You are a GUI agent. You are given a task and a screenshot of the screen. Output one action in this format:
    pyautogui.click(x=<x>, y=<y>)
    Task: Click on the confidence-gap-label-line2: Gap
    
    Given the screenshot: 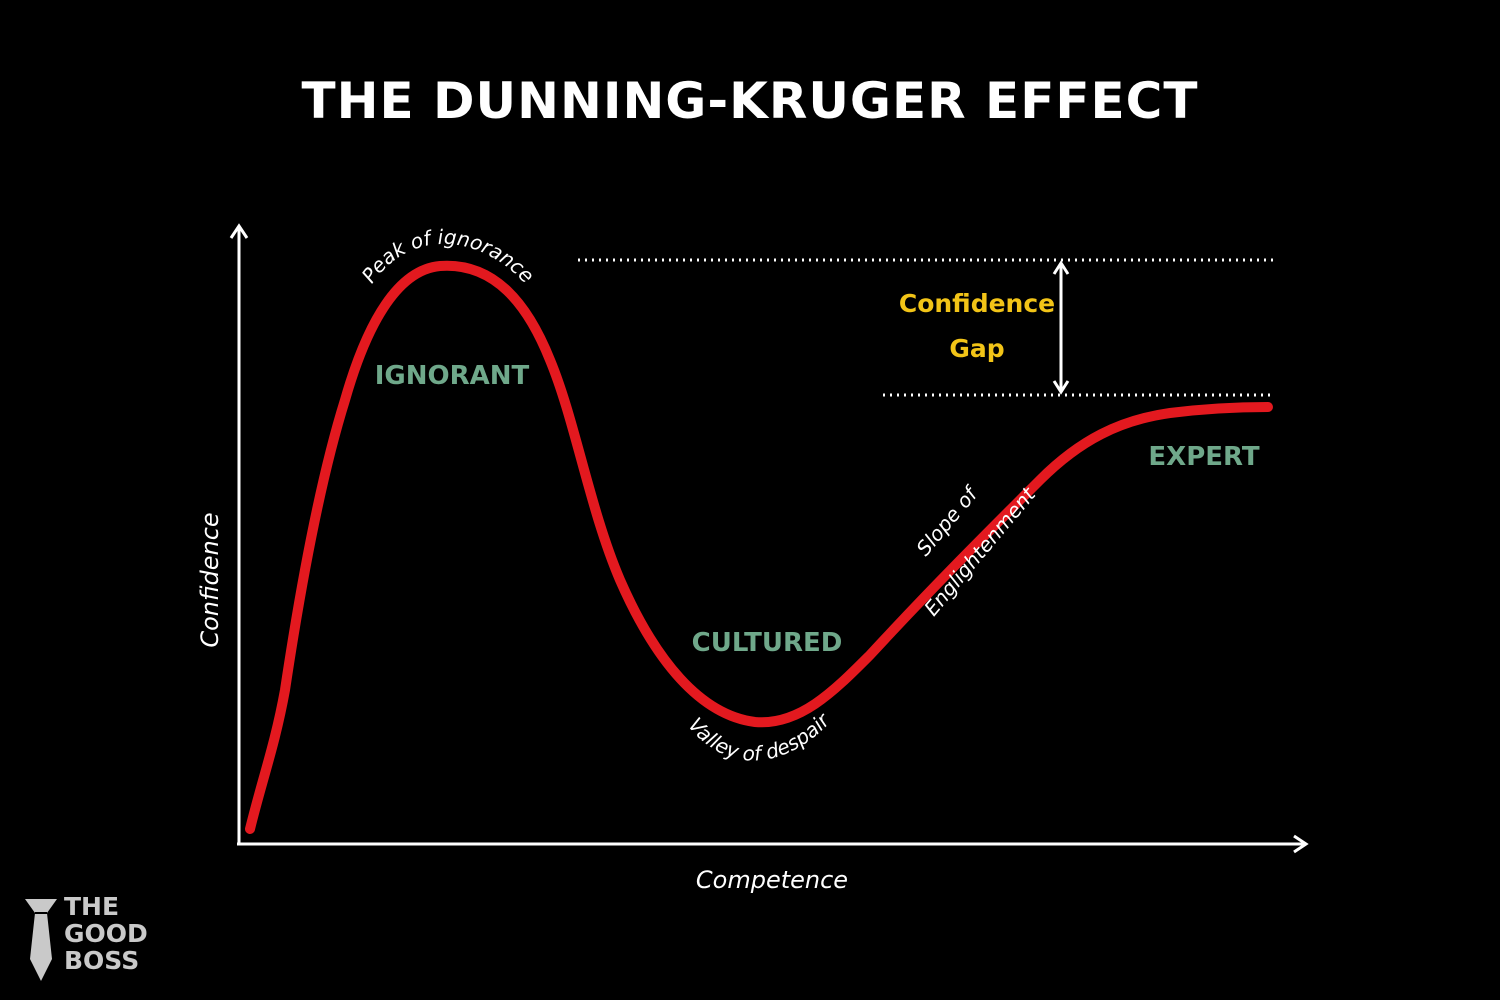 What is the action you would take?
    pyautogui.click(x=976, y=348)
    